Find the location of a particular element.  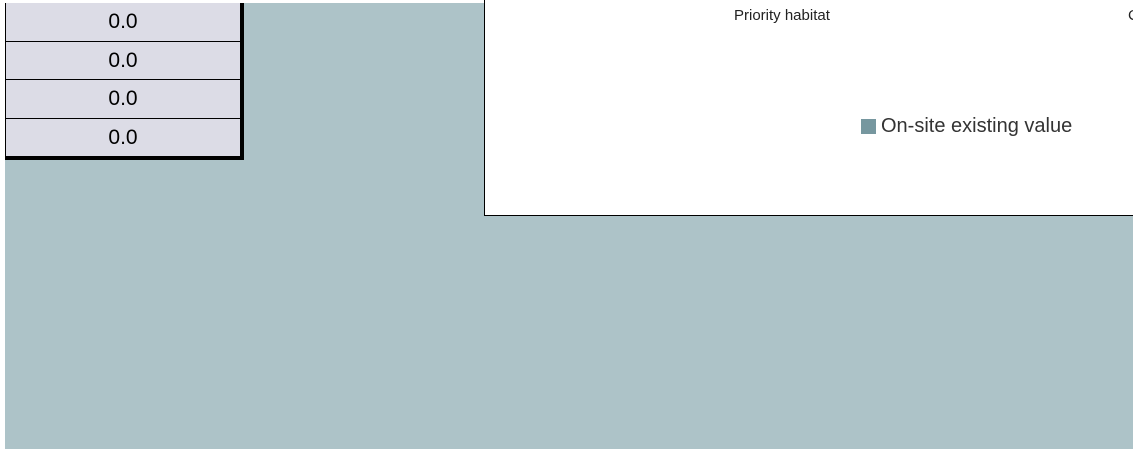

legend-label: On-site existing value is located at coordinates (977, 126).